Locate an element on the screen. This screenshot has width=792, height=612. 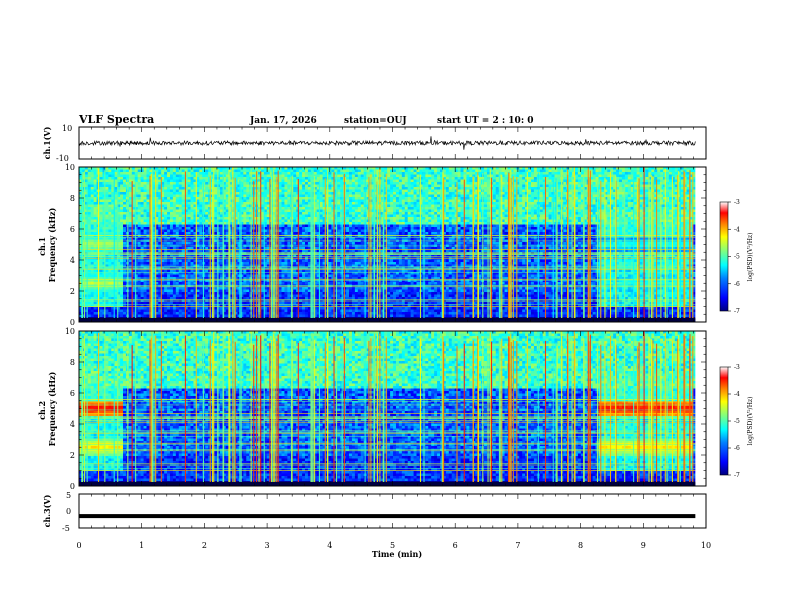
x-tick-1: 1 is located at coordinates (141, 545).